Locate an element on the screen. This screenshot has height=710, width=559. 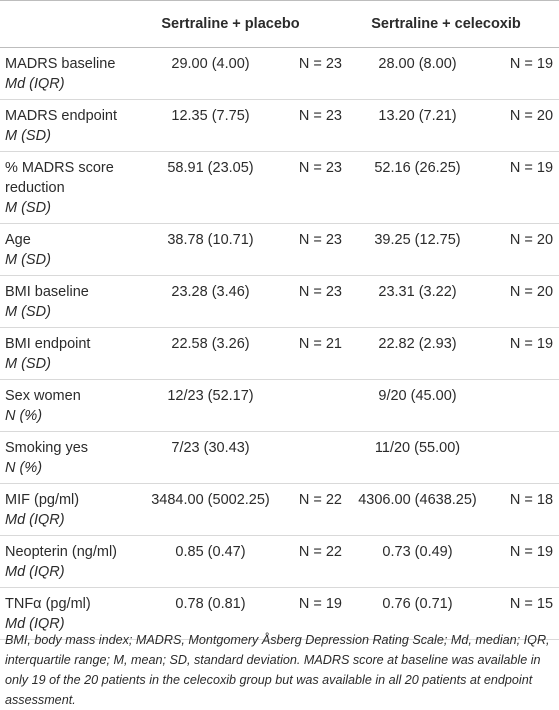
row-label: MIF (pg/ml) is located at coordinates (42, 500).